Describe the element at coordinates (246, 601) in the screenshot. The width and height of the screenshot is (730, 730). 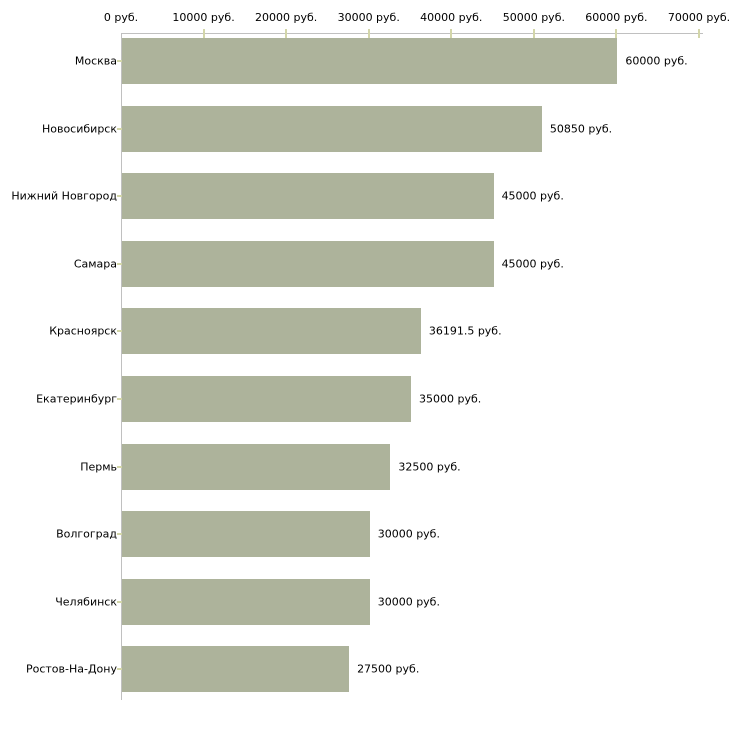
I see `bar-Челябинск` at that location.